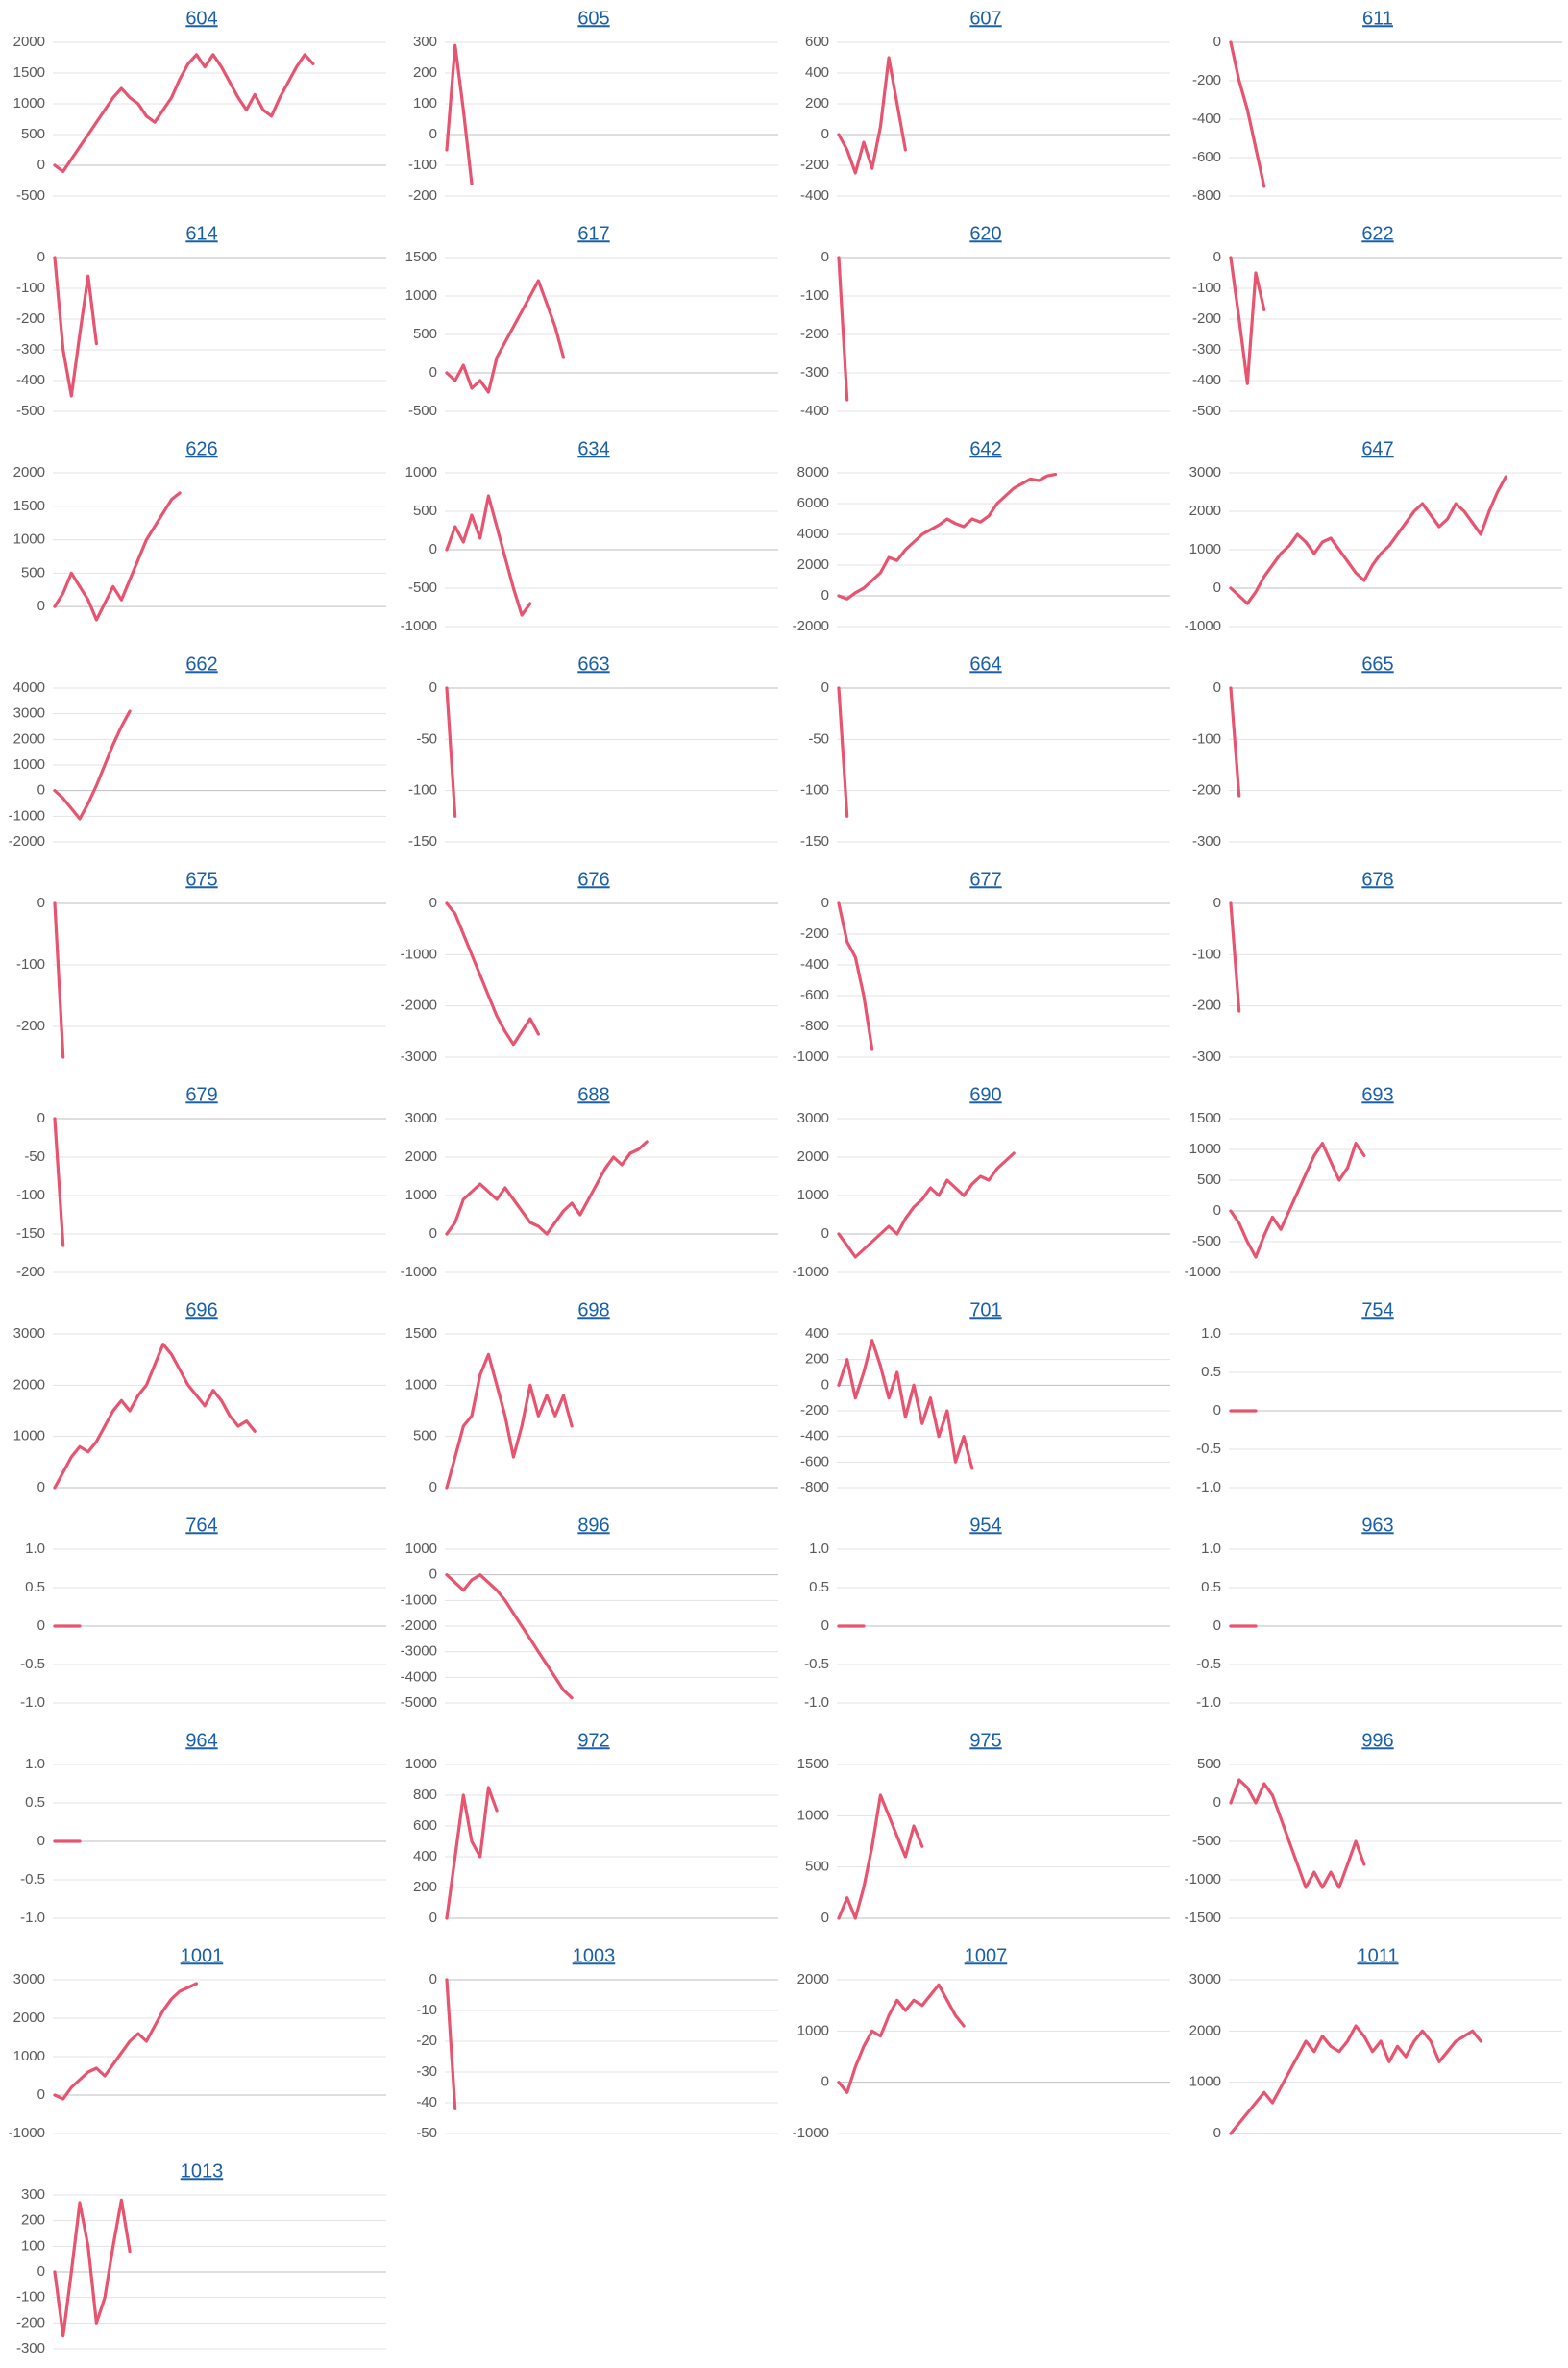 The width and height of the screenshot is (1568, 2368). I want to click on chart-title: 607, so click(985, 18).